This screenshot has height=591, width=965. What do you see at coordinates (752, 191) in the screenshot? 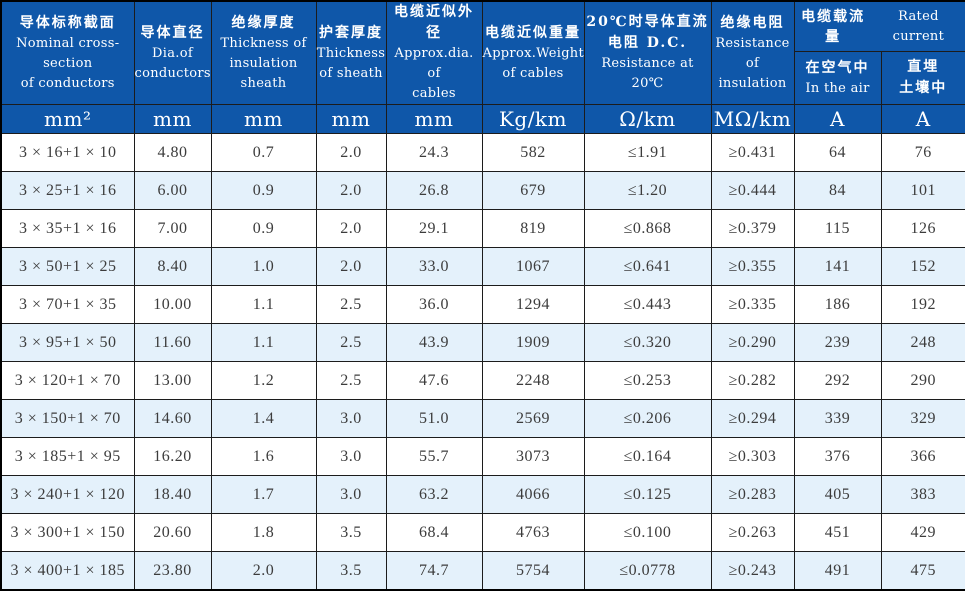
I see `table-cell: ≥0.444` at bounding box center [752, 191].